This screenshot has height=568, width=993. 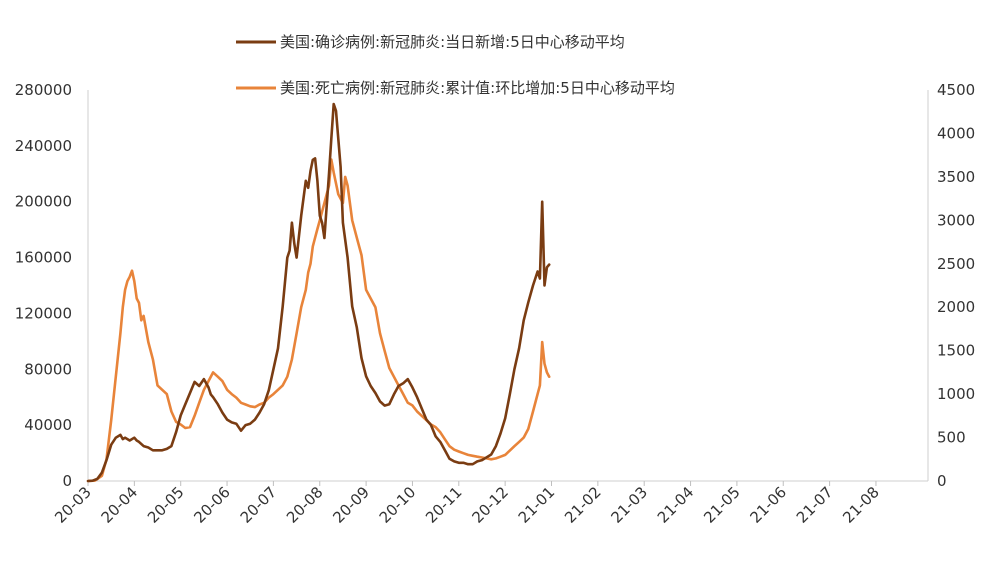 I want to click on y-axis-right-ticks: 0 500 1000 1500 2000 2500 3000 3500 4000 4500, so click(x=956, y=285).